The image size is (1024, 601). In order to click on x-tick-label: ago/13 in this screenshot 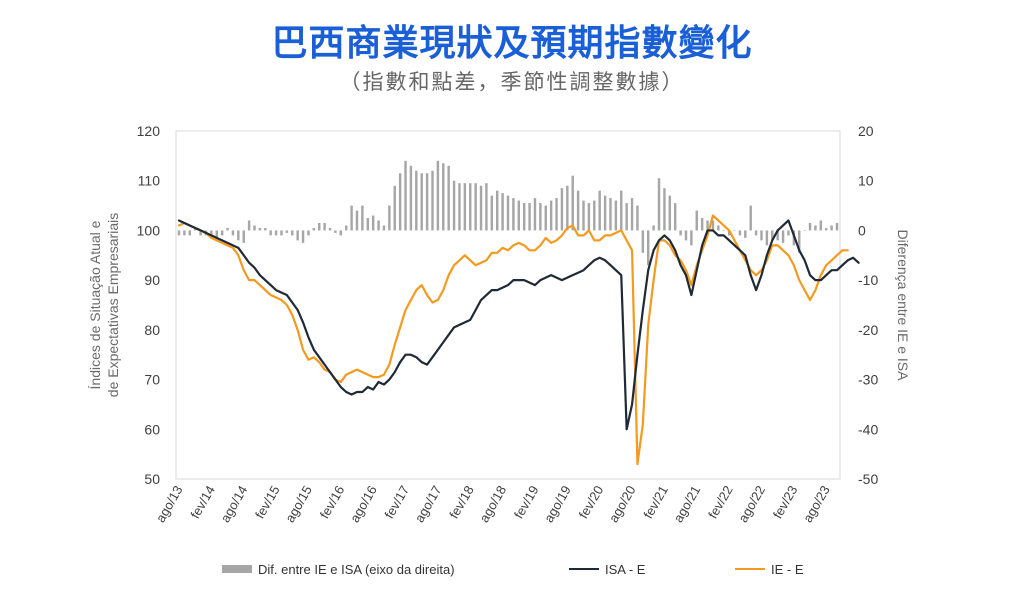, I will do `click(169, 504)`.